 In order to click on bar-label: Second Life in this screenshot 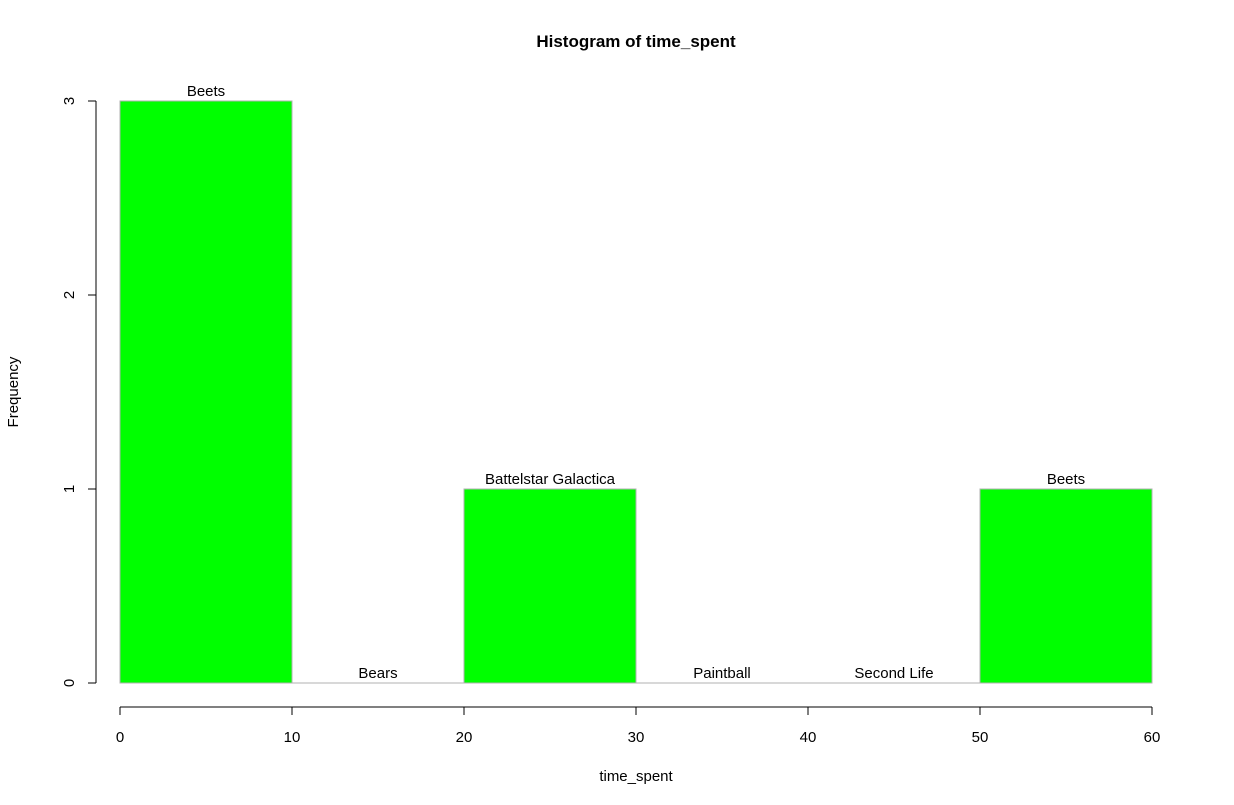, I will do `click(893, 673)`.